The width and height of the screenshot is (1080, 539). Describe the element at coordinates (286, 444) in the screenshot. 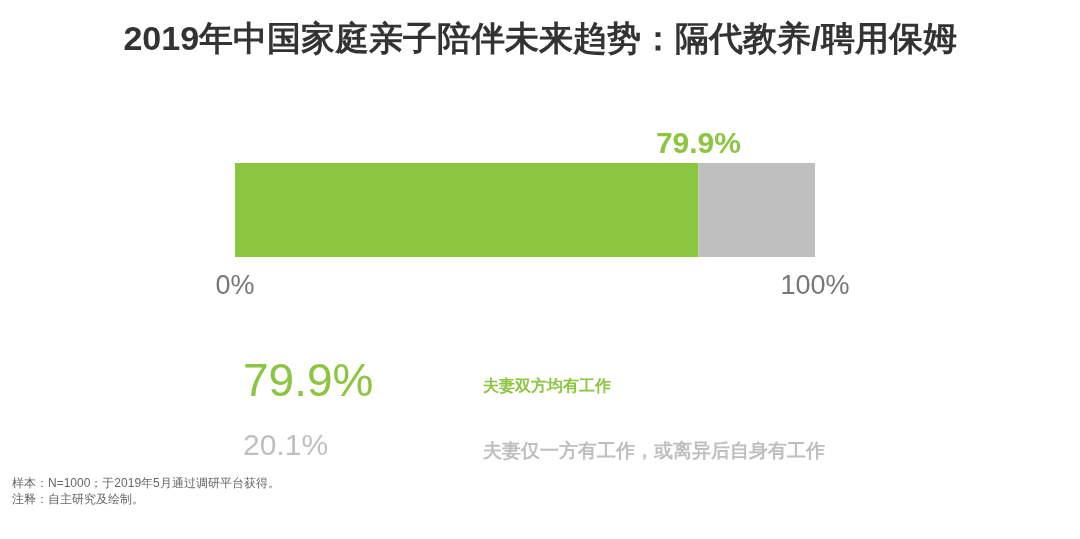

I see `text: 20.1%` at that location.